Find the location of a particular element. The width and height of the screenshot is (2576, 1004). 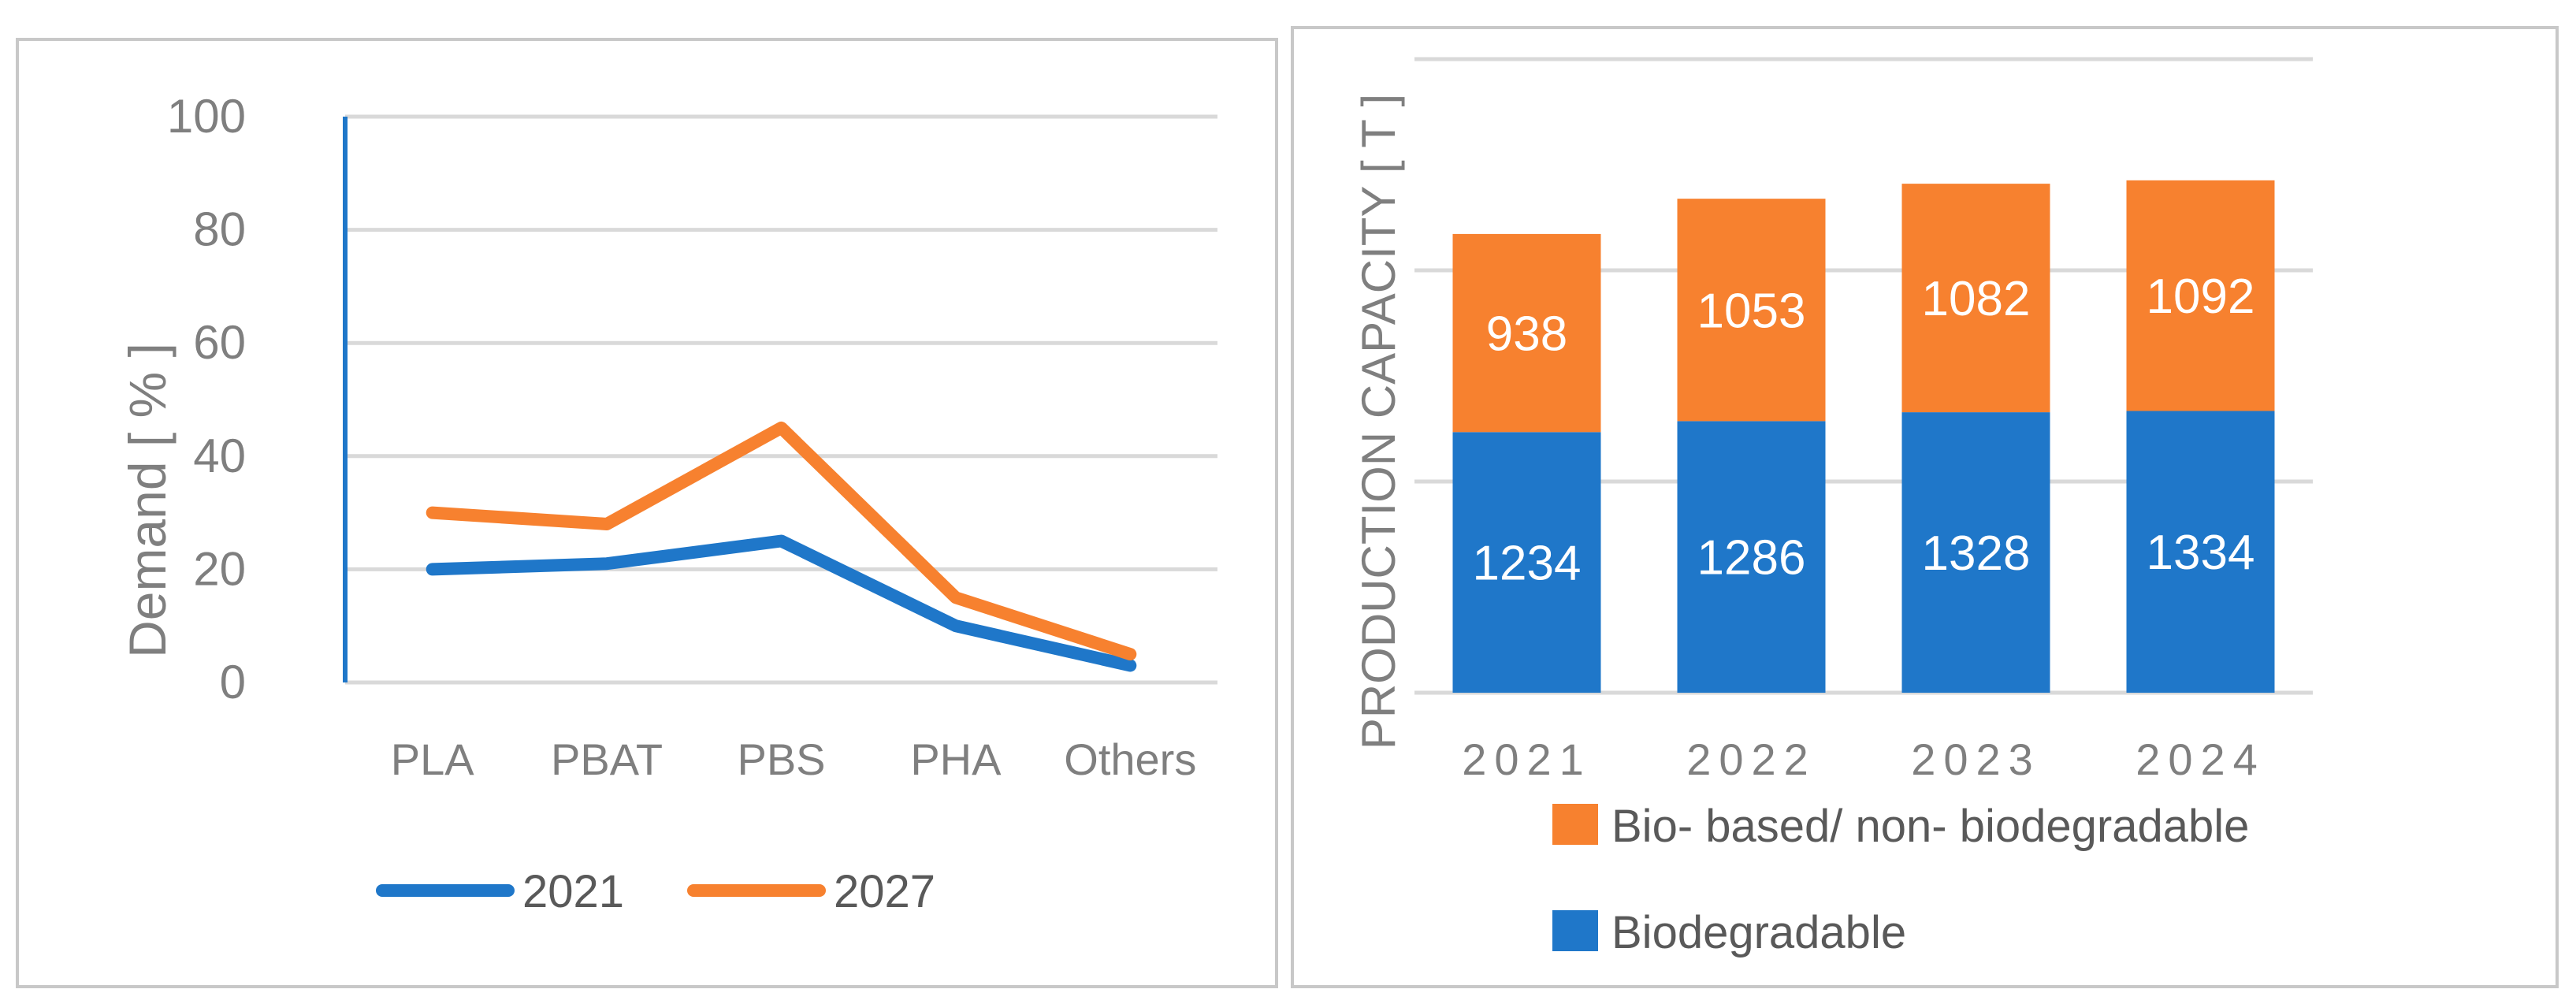

line-chart-y-tick-label: 0 is located at coordinates (233, 682).